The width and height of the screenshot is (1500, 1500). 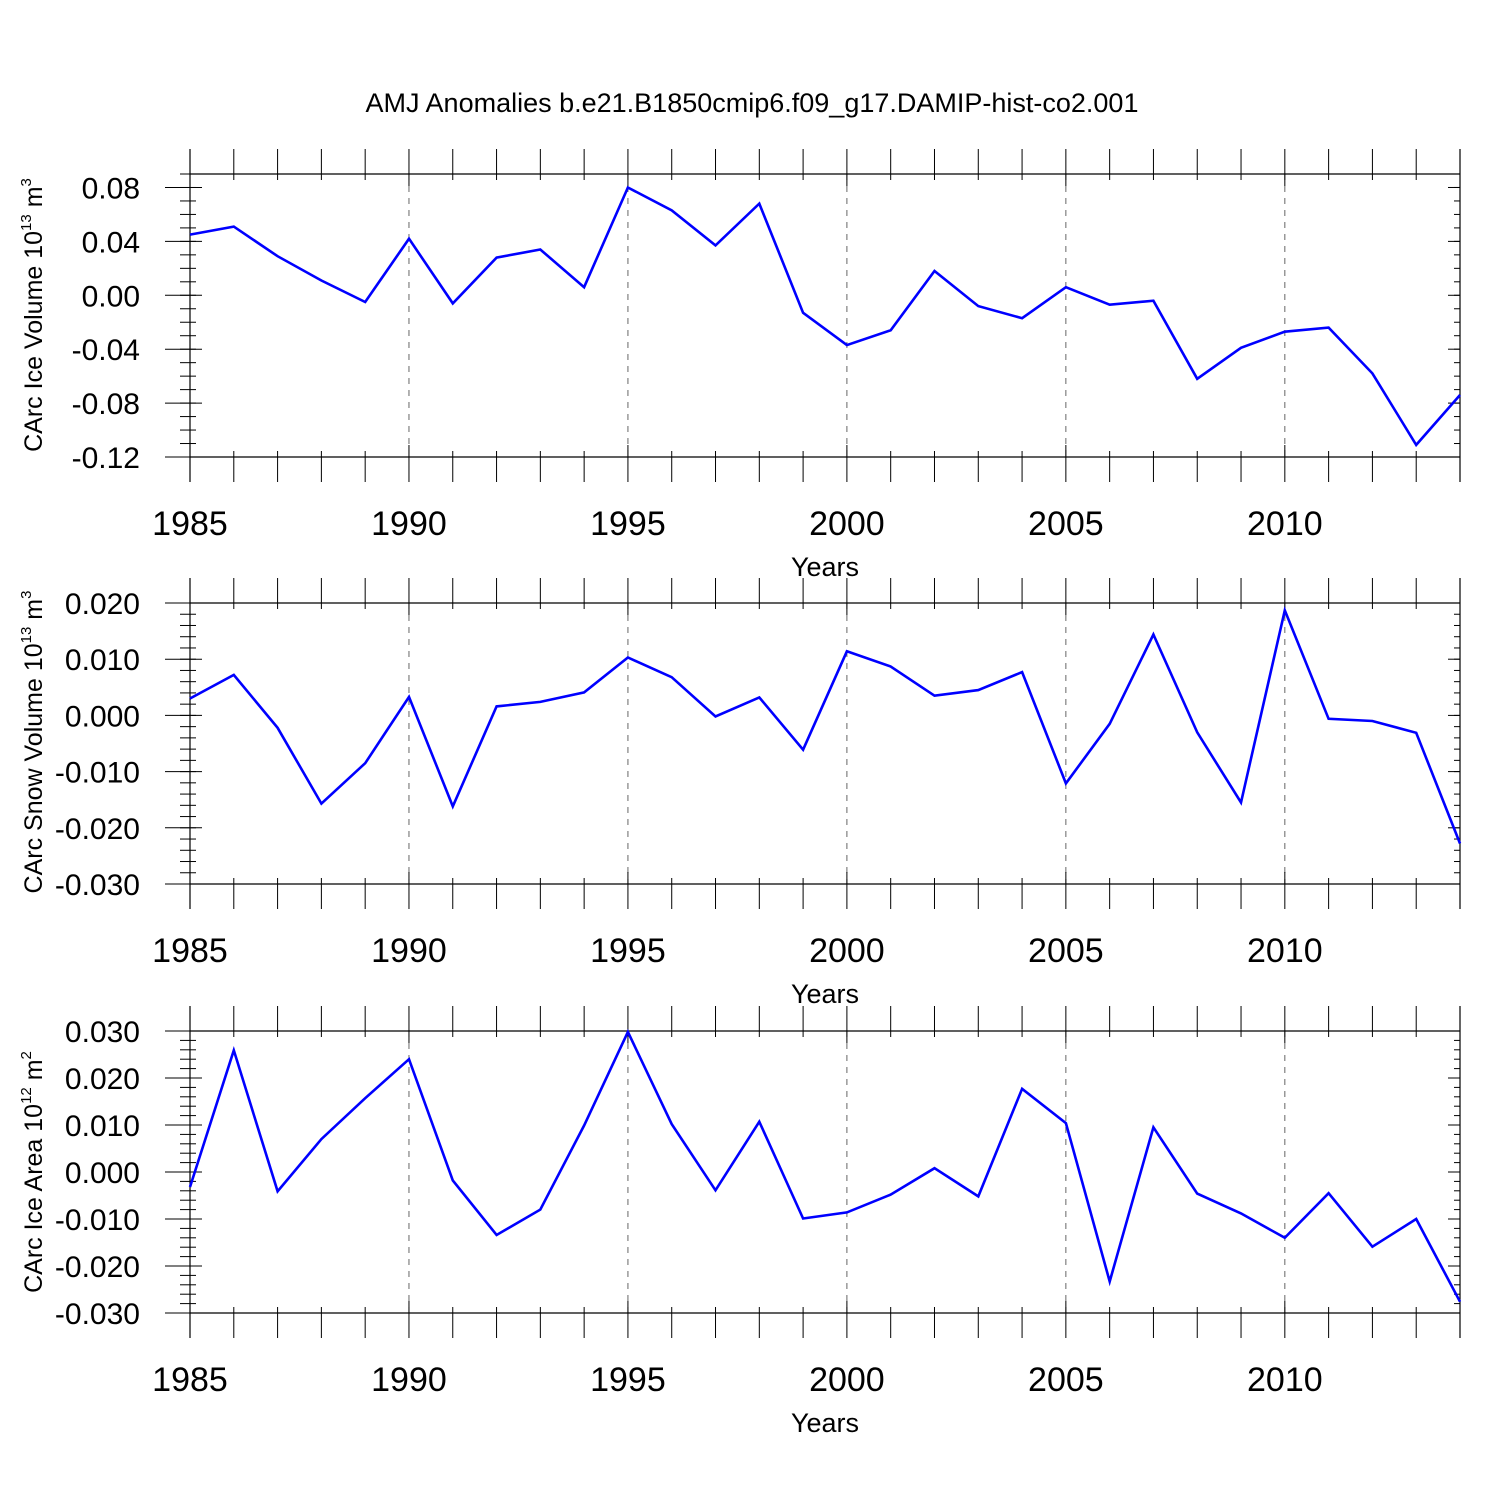 What do you see at coordinates (111, 296) in the screenshot?
I see `y-tick-label: 0.00` at bounding box center [111, 296].